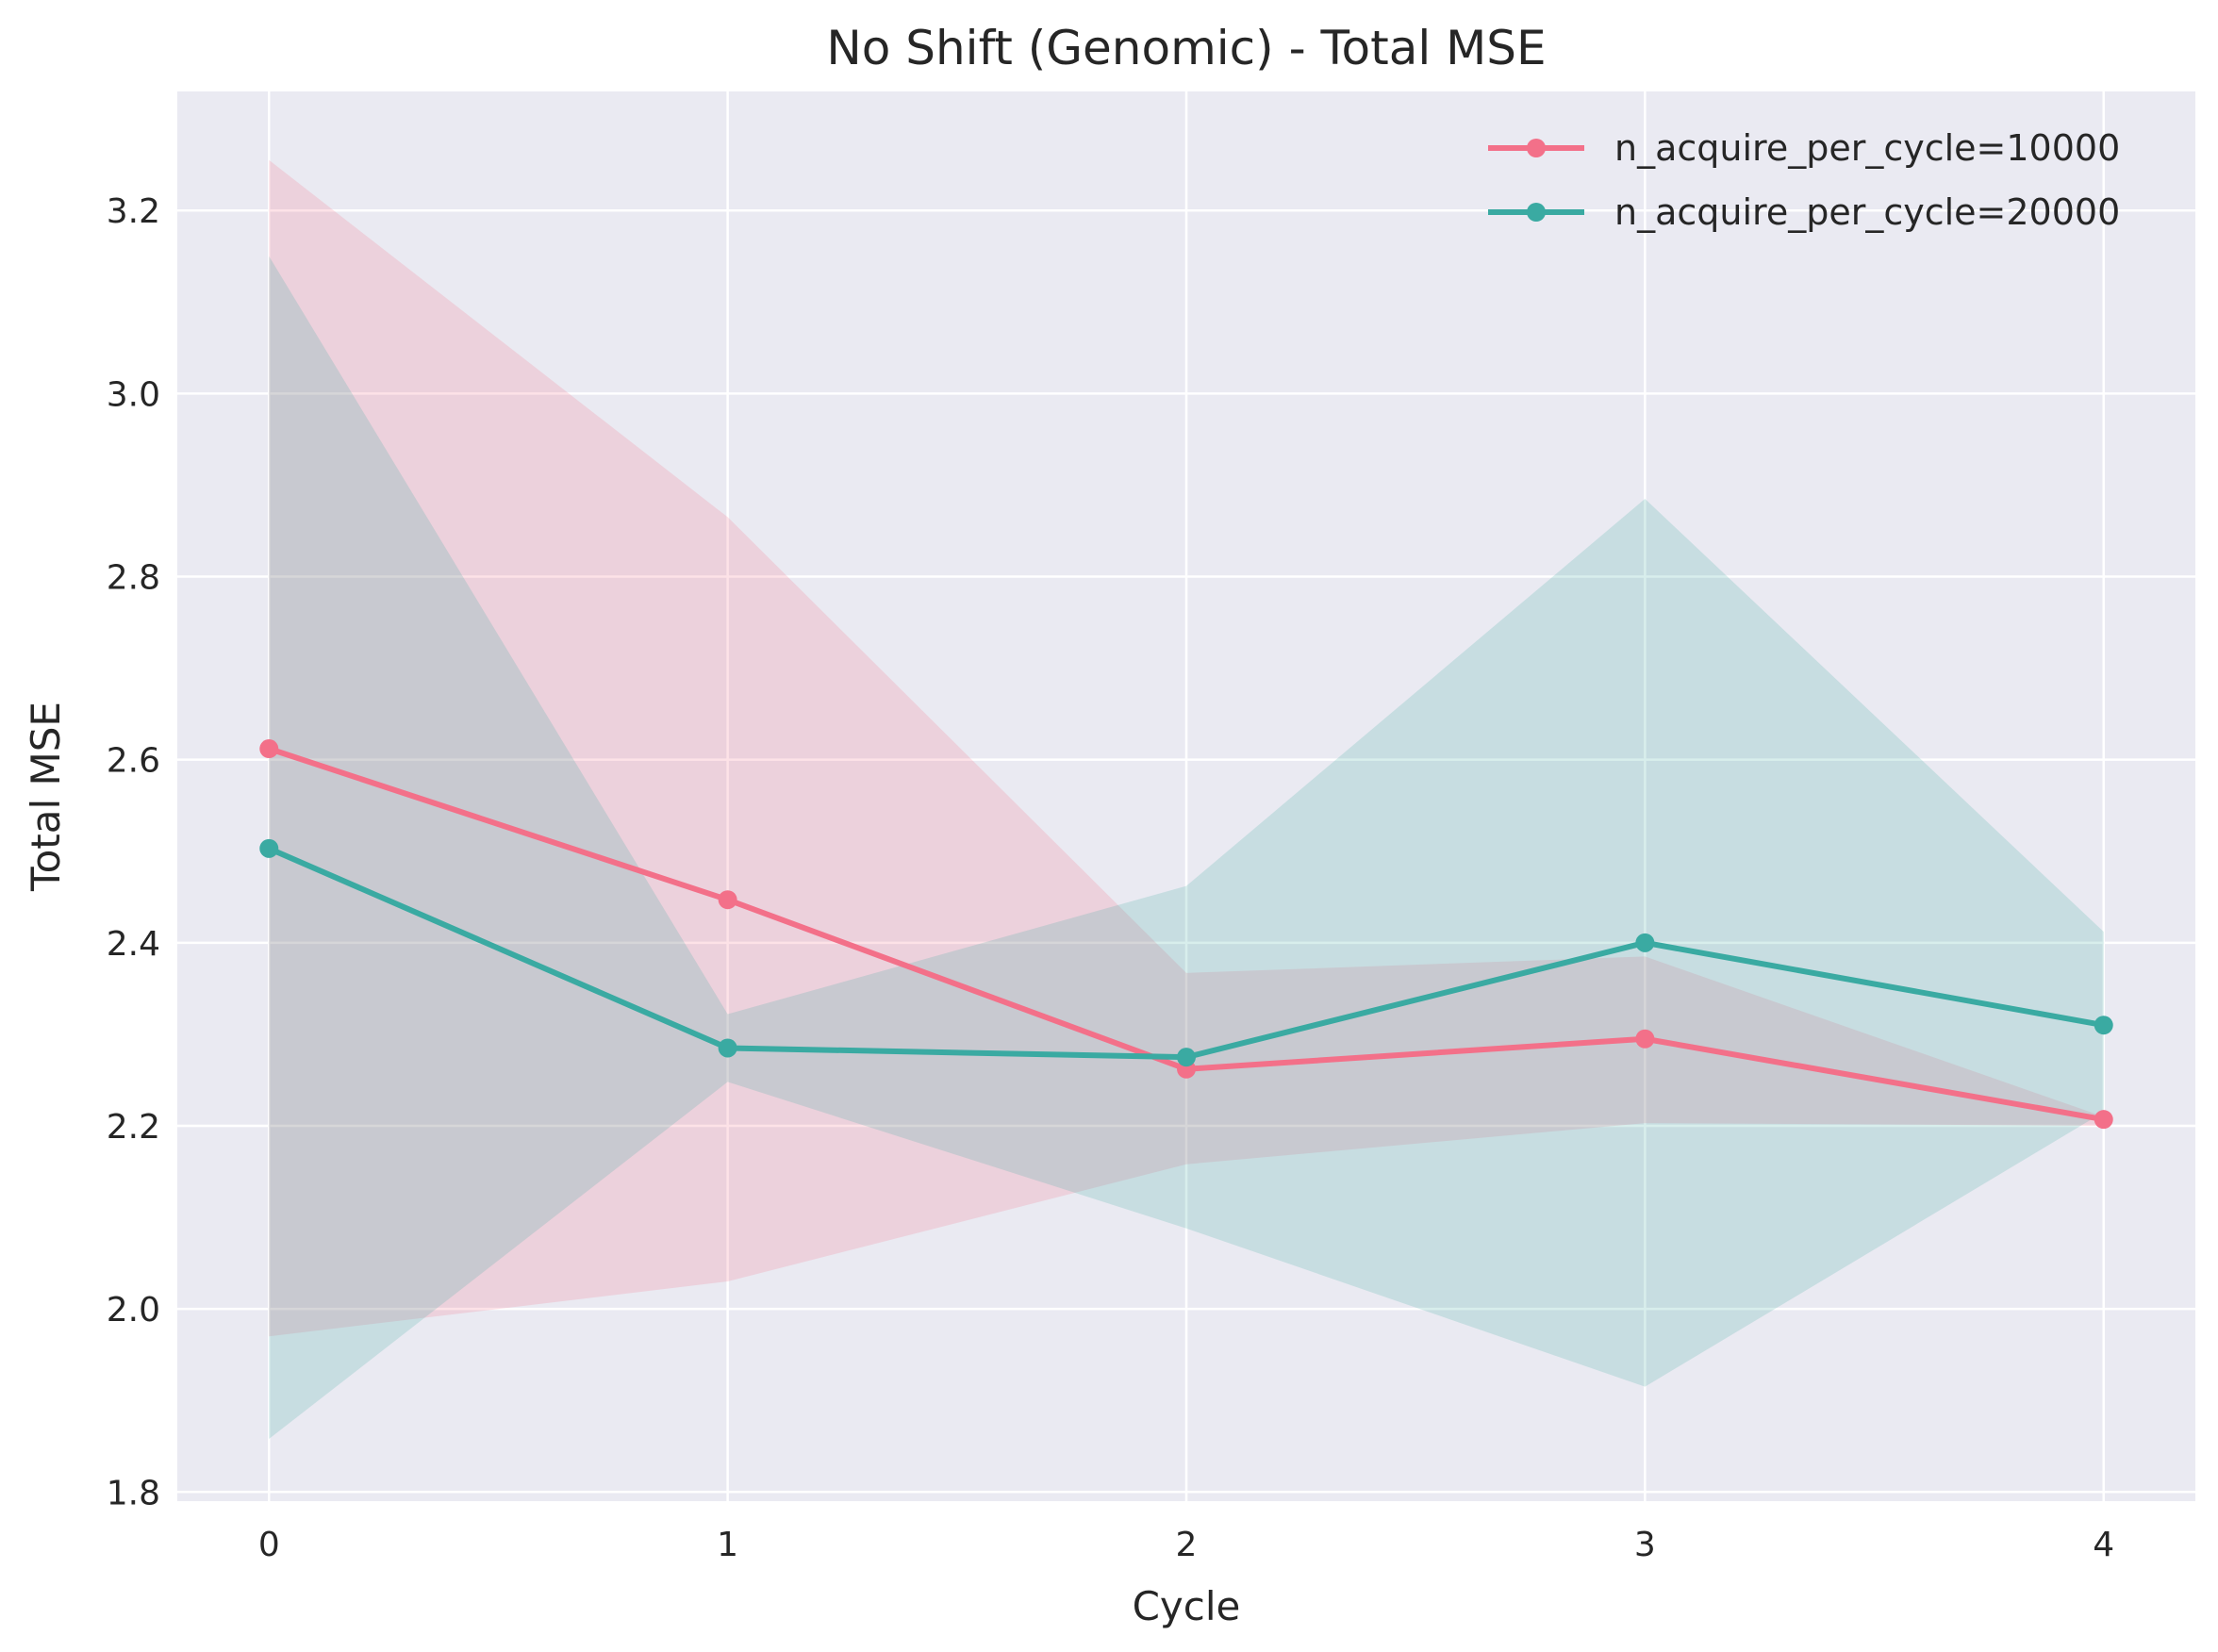 This screenshot has height=1652, width=2218. I want to click on x-tick-label: 1, so click(727, 1545).